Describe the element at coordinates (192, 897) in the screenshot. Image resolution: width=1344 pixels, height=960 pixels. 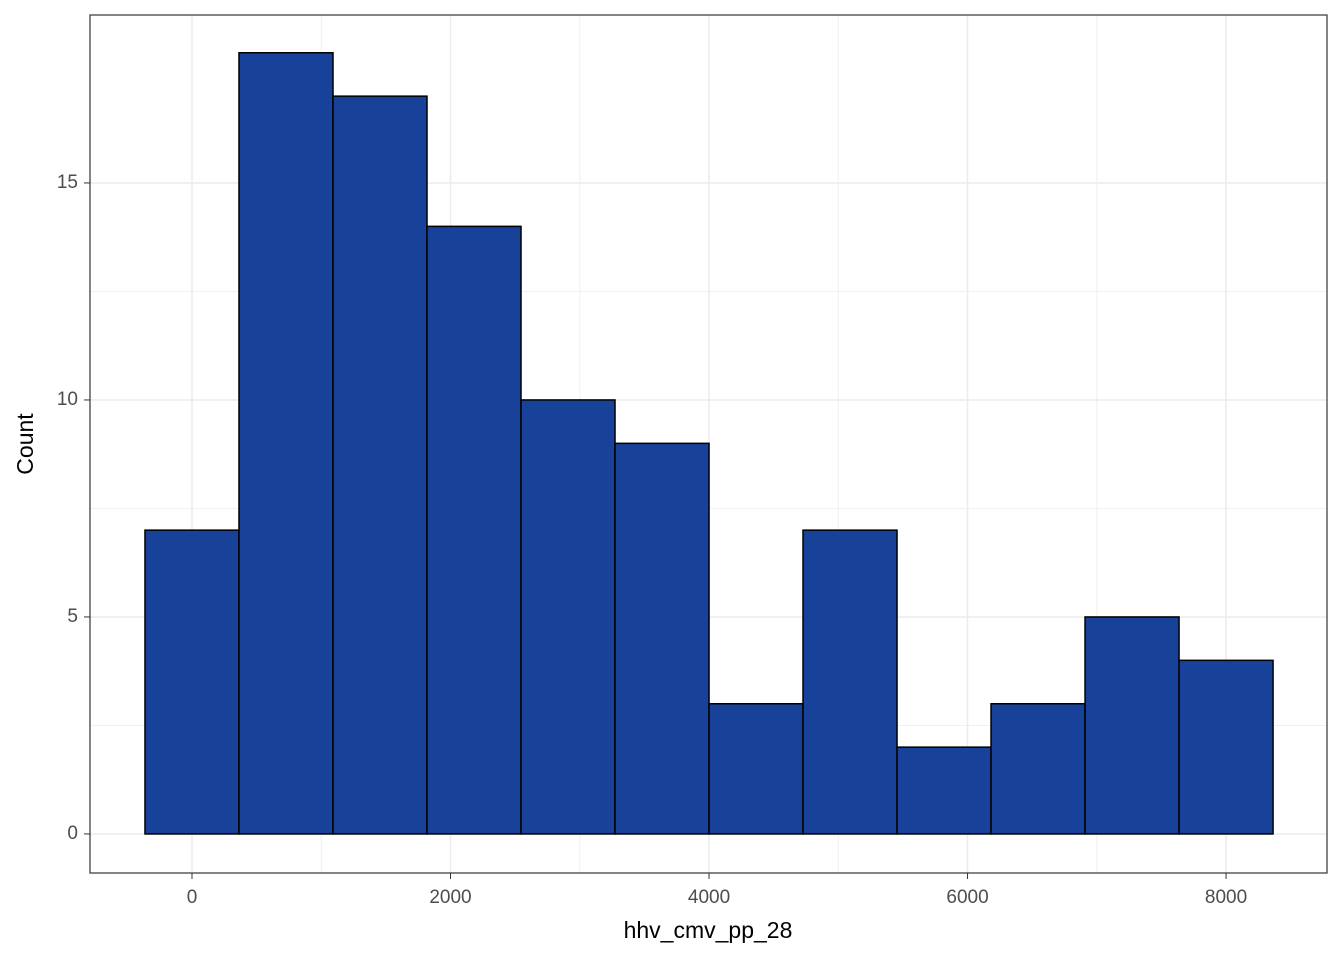
I see `x-tick-label: 0` at that location.